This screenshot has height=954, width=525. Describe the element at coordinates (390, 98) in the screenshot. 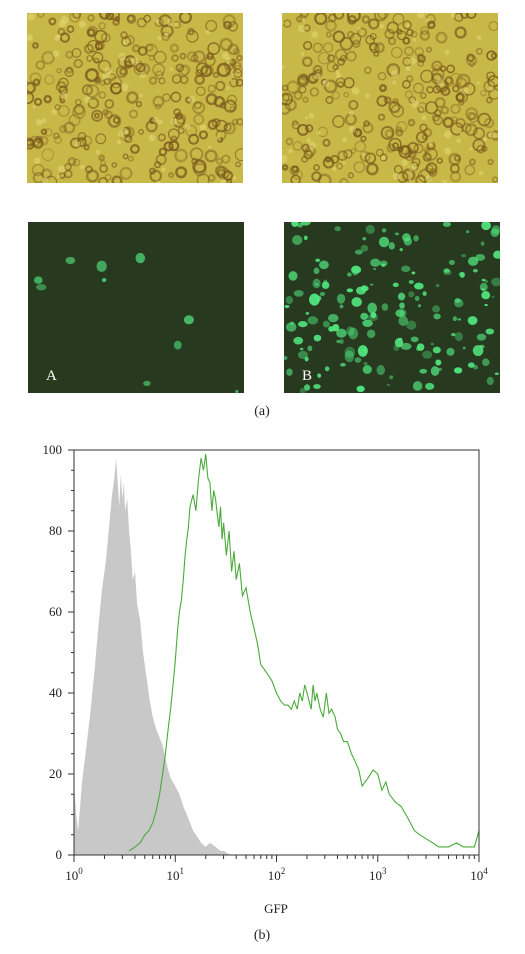

I see `brightfield-image-b` at that location.